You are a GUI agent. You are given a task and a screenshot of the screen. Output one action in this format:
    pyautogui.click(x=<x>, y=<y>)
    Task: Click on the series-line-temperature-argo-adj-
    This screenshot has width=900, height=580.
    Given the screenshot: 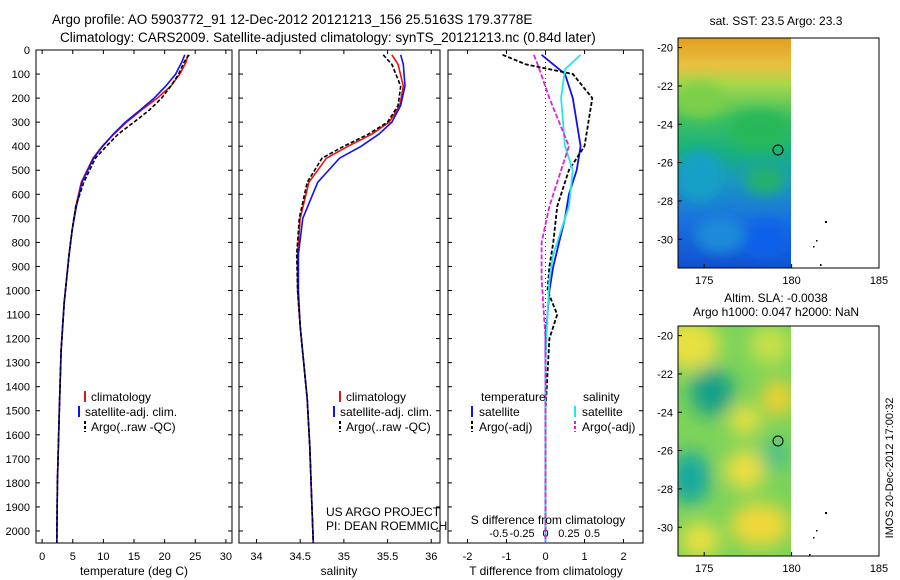 What is the action you would take?
    pyautogui.click(x=548, y=298)
    